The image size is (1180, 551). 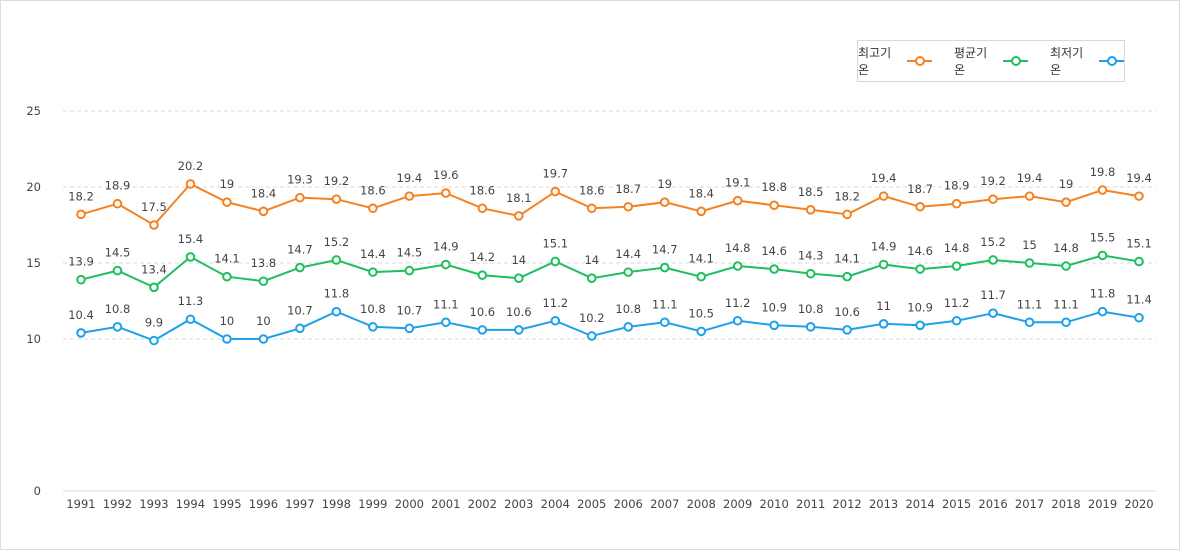 I want to click on legend-item-avg-temp: 평균기온, so click(x=991, y=61).